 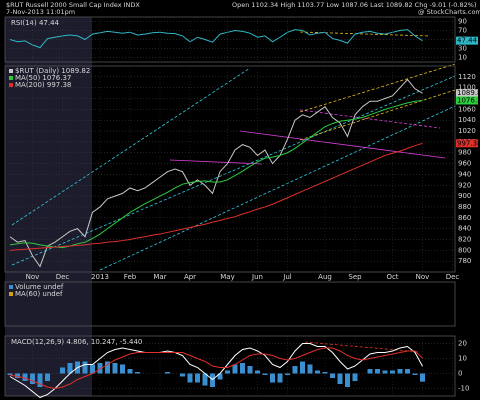 I want to click on y-tick-label: 30, so click(x=462, y=49).